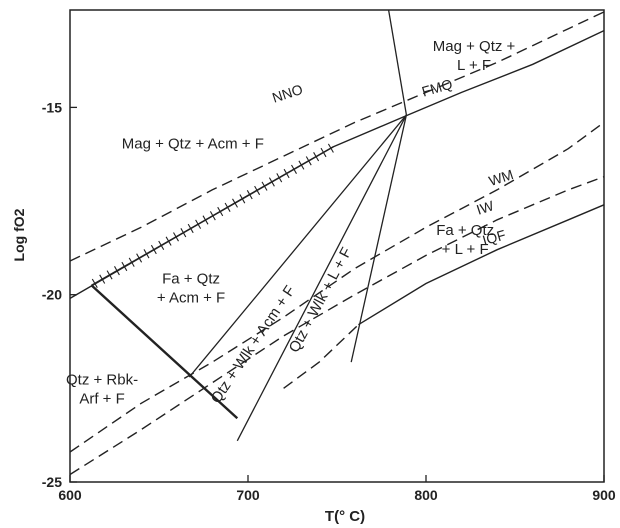 The image size is (620, 528). What do you see at coordinates (287, 93) in the screenshot?
I see `buffer-label-nno: NNO` at bounding box center [287, 93].